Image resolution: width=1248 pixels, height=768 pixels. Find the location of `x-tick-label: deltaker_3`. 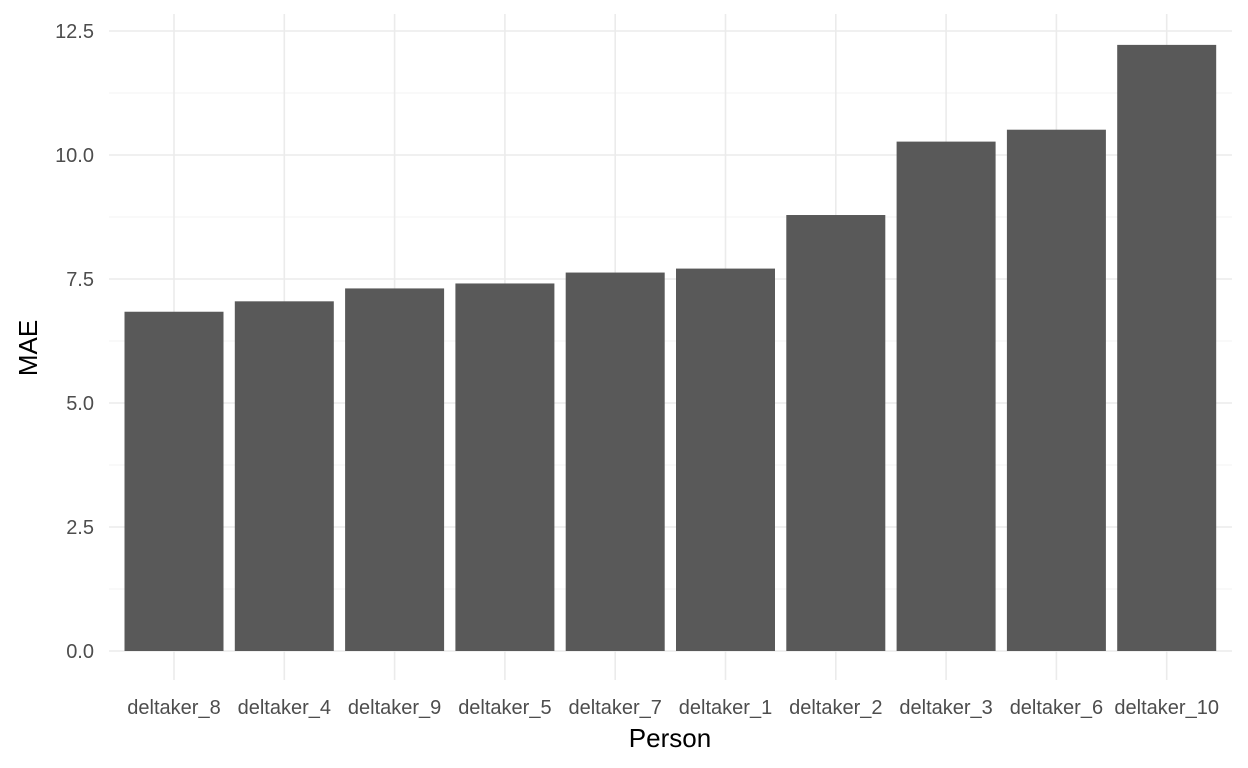

x-tick-label: deltaker_3 is located at coordinates (945, 708).